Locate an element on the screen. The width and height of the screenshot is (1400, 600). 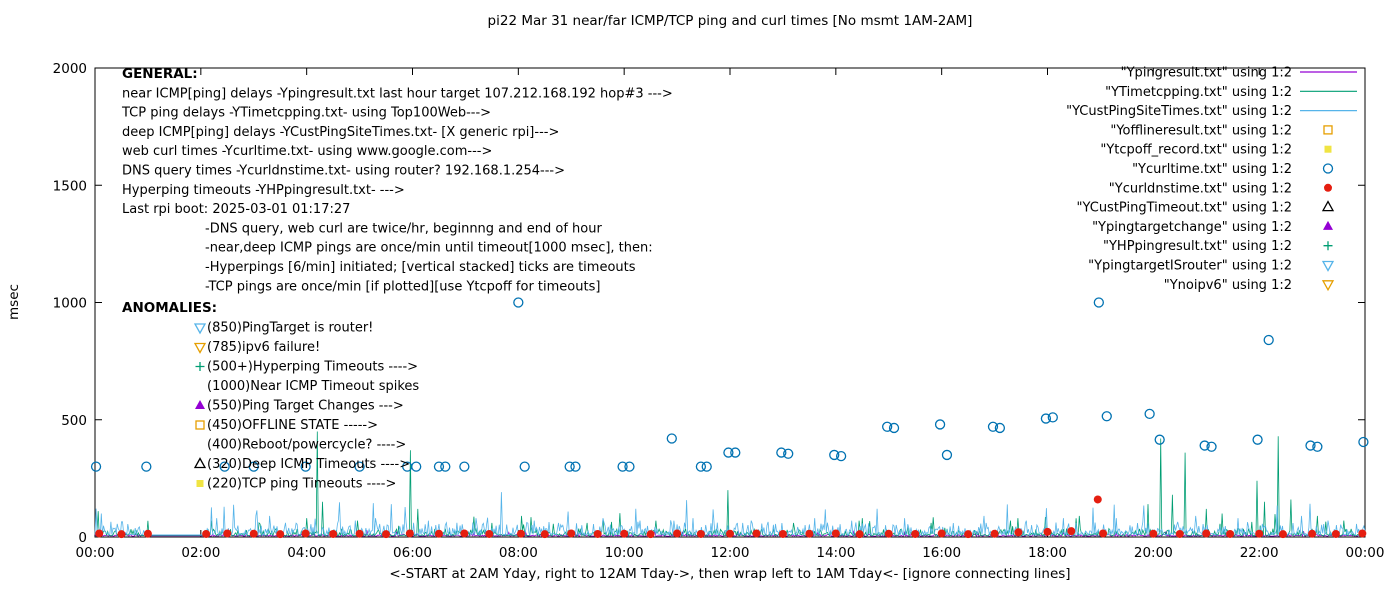
x-tick-label: 02:00 is located at coordinates (200, 553).